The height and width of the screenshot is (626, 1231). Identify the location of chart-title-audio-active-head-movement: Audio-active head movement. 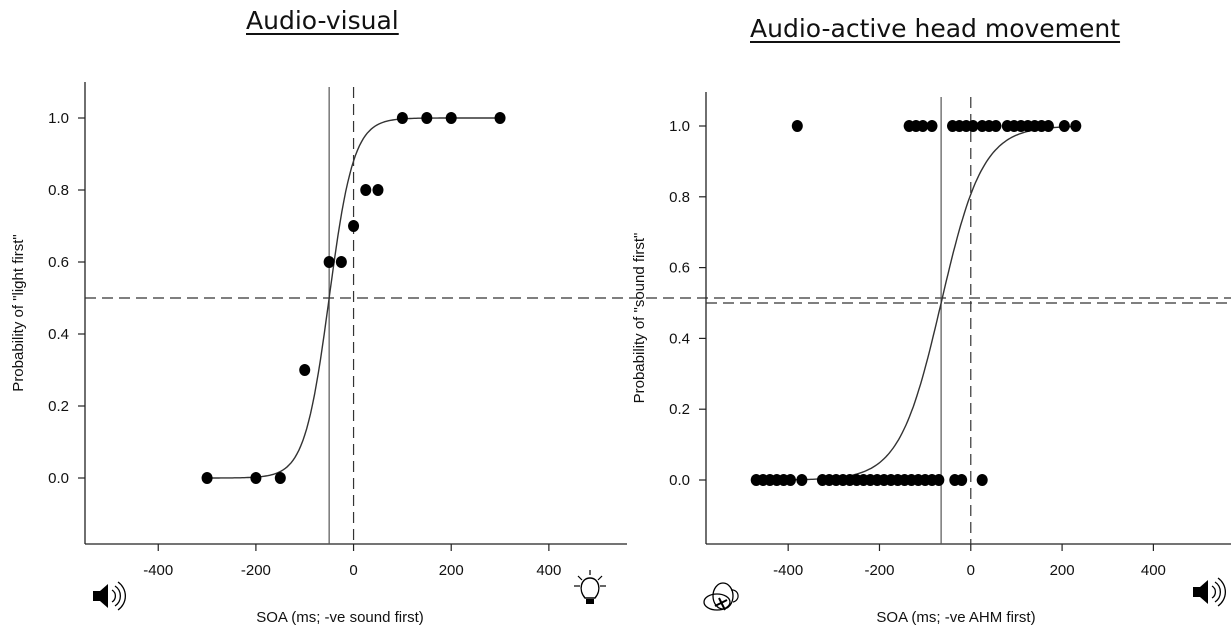
(935, 28).